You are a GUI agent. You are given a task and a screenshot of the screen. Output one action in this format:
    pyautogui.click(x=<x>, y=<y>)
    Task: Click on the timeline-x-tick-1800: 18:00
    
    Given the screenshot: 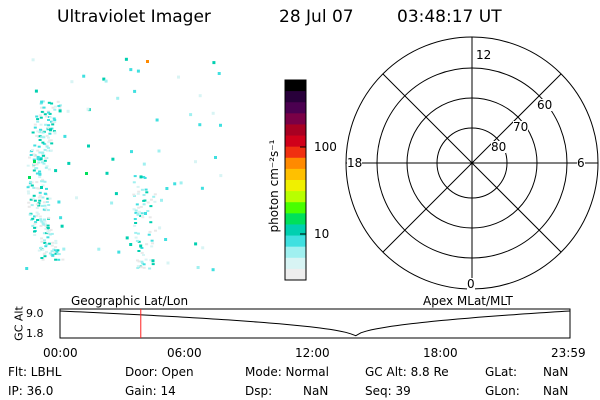 What is the action you would take?
    pyautogui.click(x=440, y=353)
    